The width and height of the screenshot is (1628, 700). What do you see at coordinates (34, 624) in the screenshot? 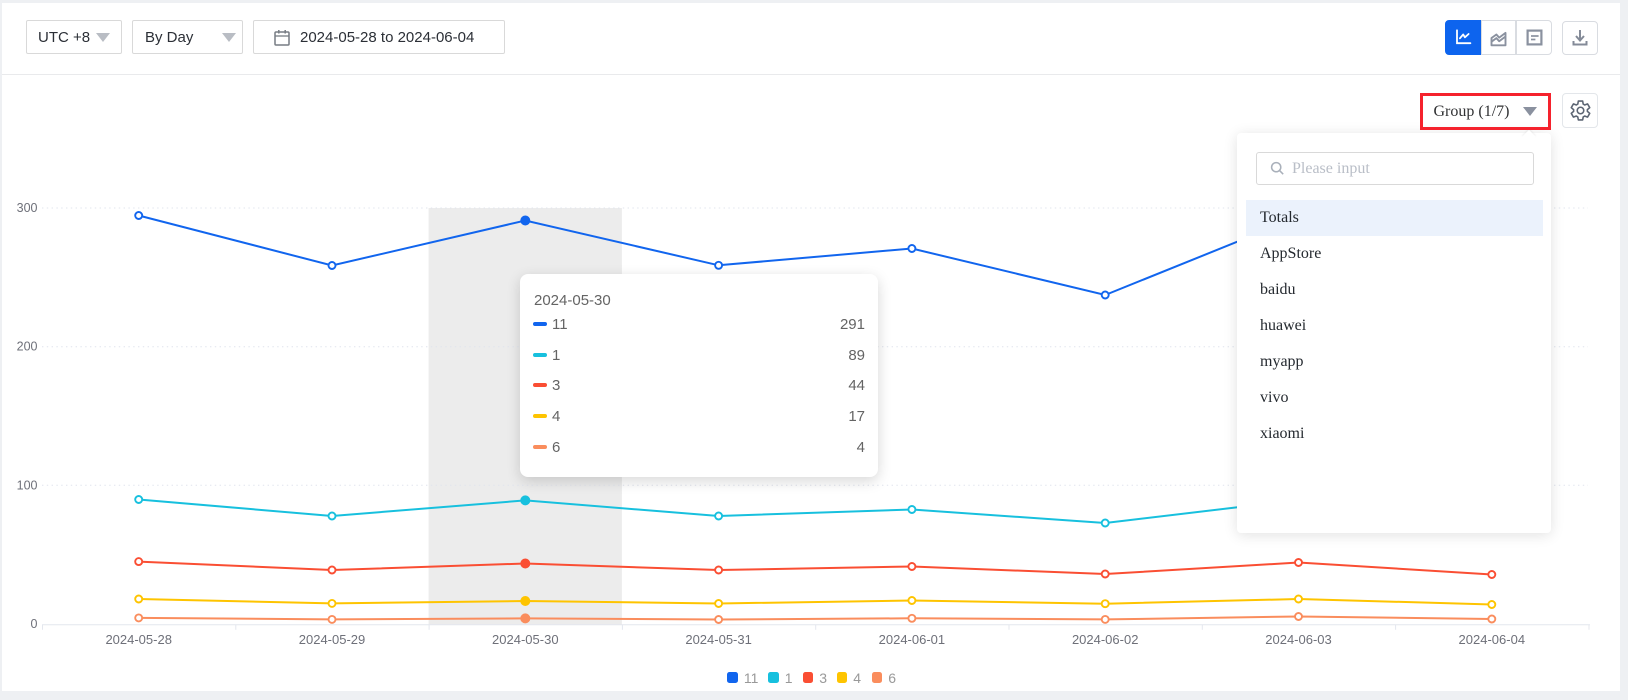
I see `svg-text: 0` at bounding box center [34, 624].